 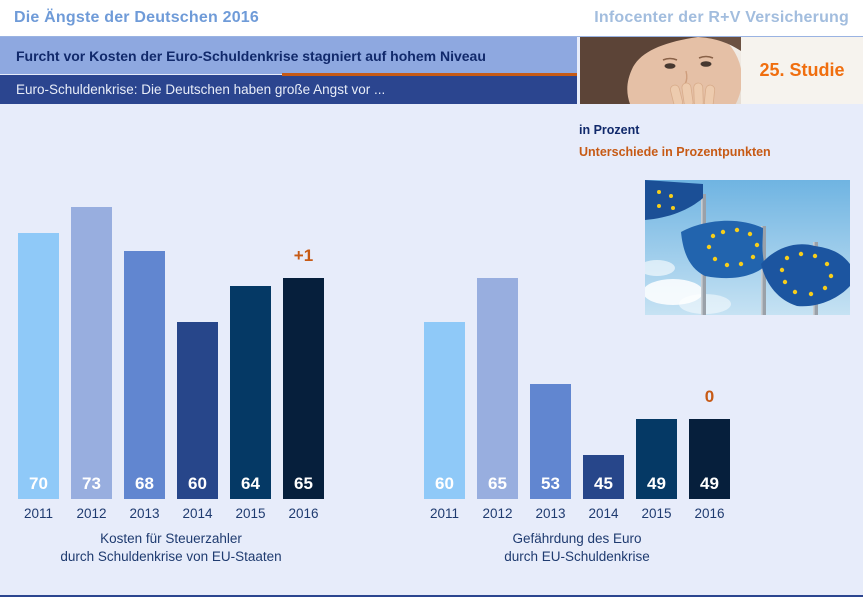 What do you see at coordinates (709, 396) in the screenshot?
I see `change-annotation: 0` at bounding box center [709, 396].